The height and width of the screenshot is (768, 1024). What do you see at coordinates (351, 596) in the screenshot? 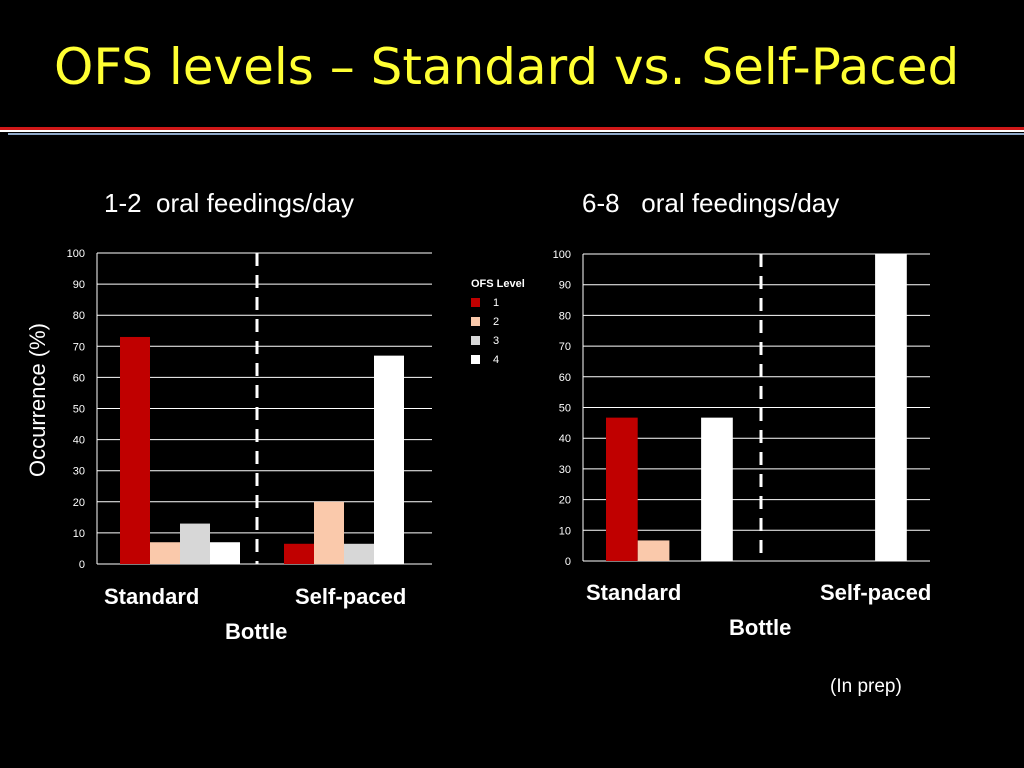
I see `chart1-category-self-paced: Self-paced` at bounding box center [351, 596].